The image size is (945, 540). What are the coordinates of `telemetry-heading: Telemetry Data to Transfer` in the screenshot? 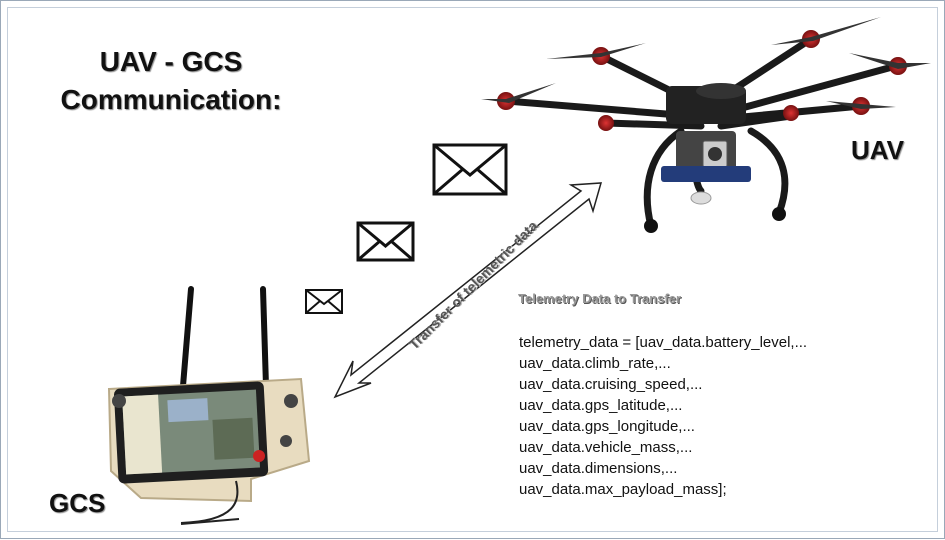 It's located at (600, 298).